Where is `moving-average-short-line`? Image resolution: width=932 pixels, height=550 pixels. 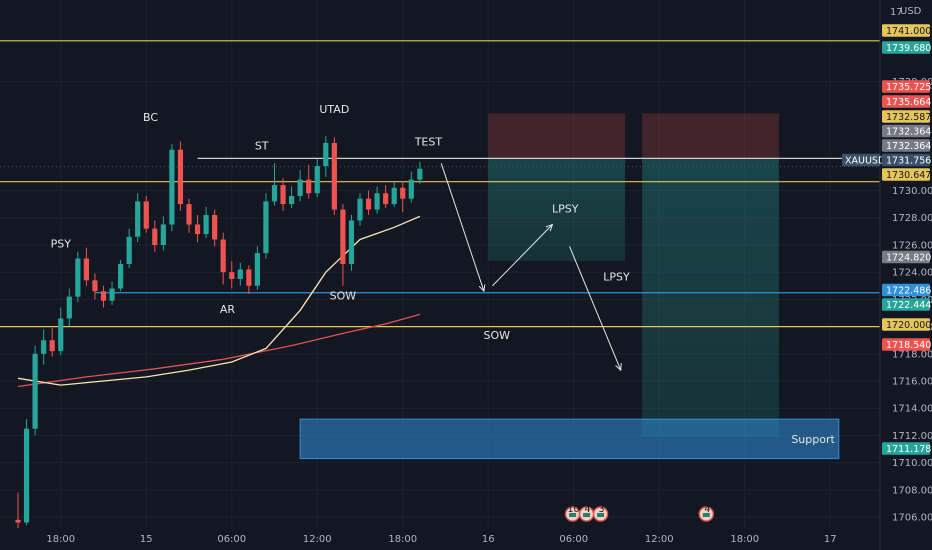 moving-average-short-line is located at coordinates (219, 300).